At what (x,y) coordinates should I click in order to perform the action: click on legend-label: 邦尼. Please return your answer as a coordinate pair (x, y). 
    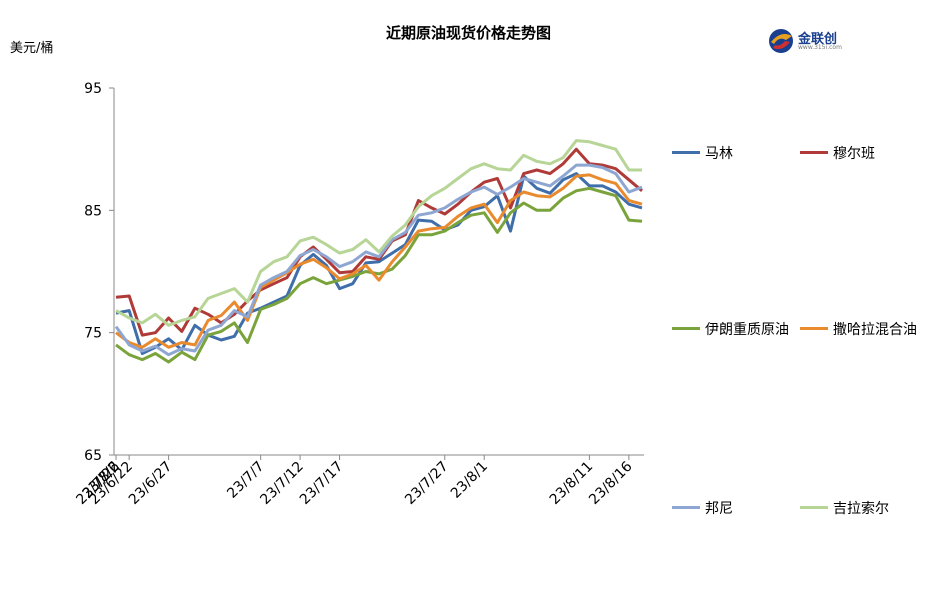
    Looking at the image, I should click on (719, 509).